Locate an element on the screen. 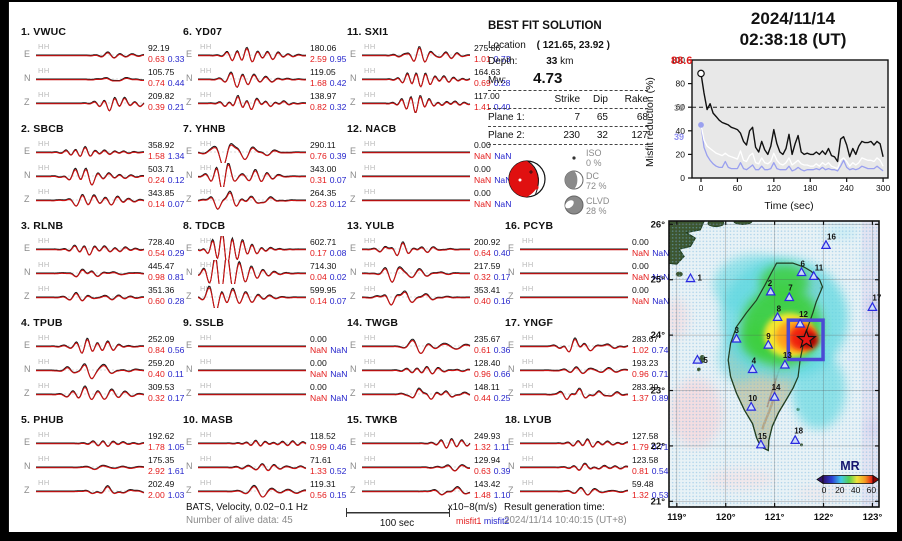 This screenshot has width=902, height=541. peak-amplitude: 599.95 is located at coordinates (323, 290).